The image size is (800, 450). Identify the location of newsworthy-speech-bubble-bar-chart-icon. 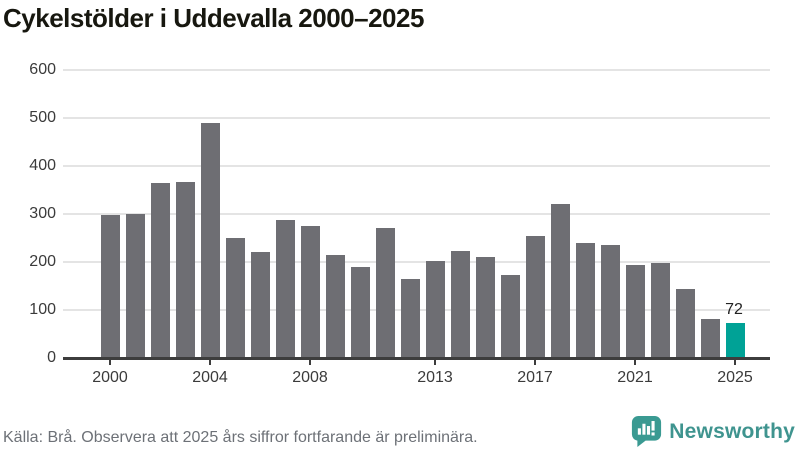
(646, 431).